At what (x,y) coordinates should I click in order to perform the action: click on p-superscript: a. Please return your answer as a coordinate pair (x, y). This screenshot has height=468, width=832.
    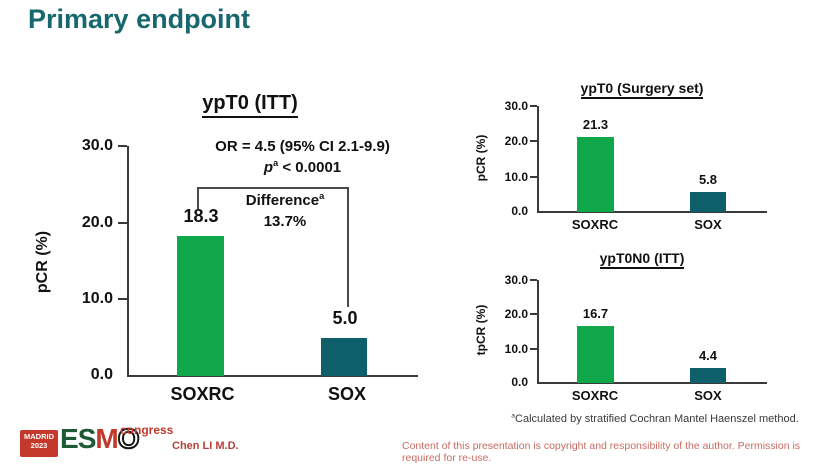
    Looking at the image, I should click on (276, 163).